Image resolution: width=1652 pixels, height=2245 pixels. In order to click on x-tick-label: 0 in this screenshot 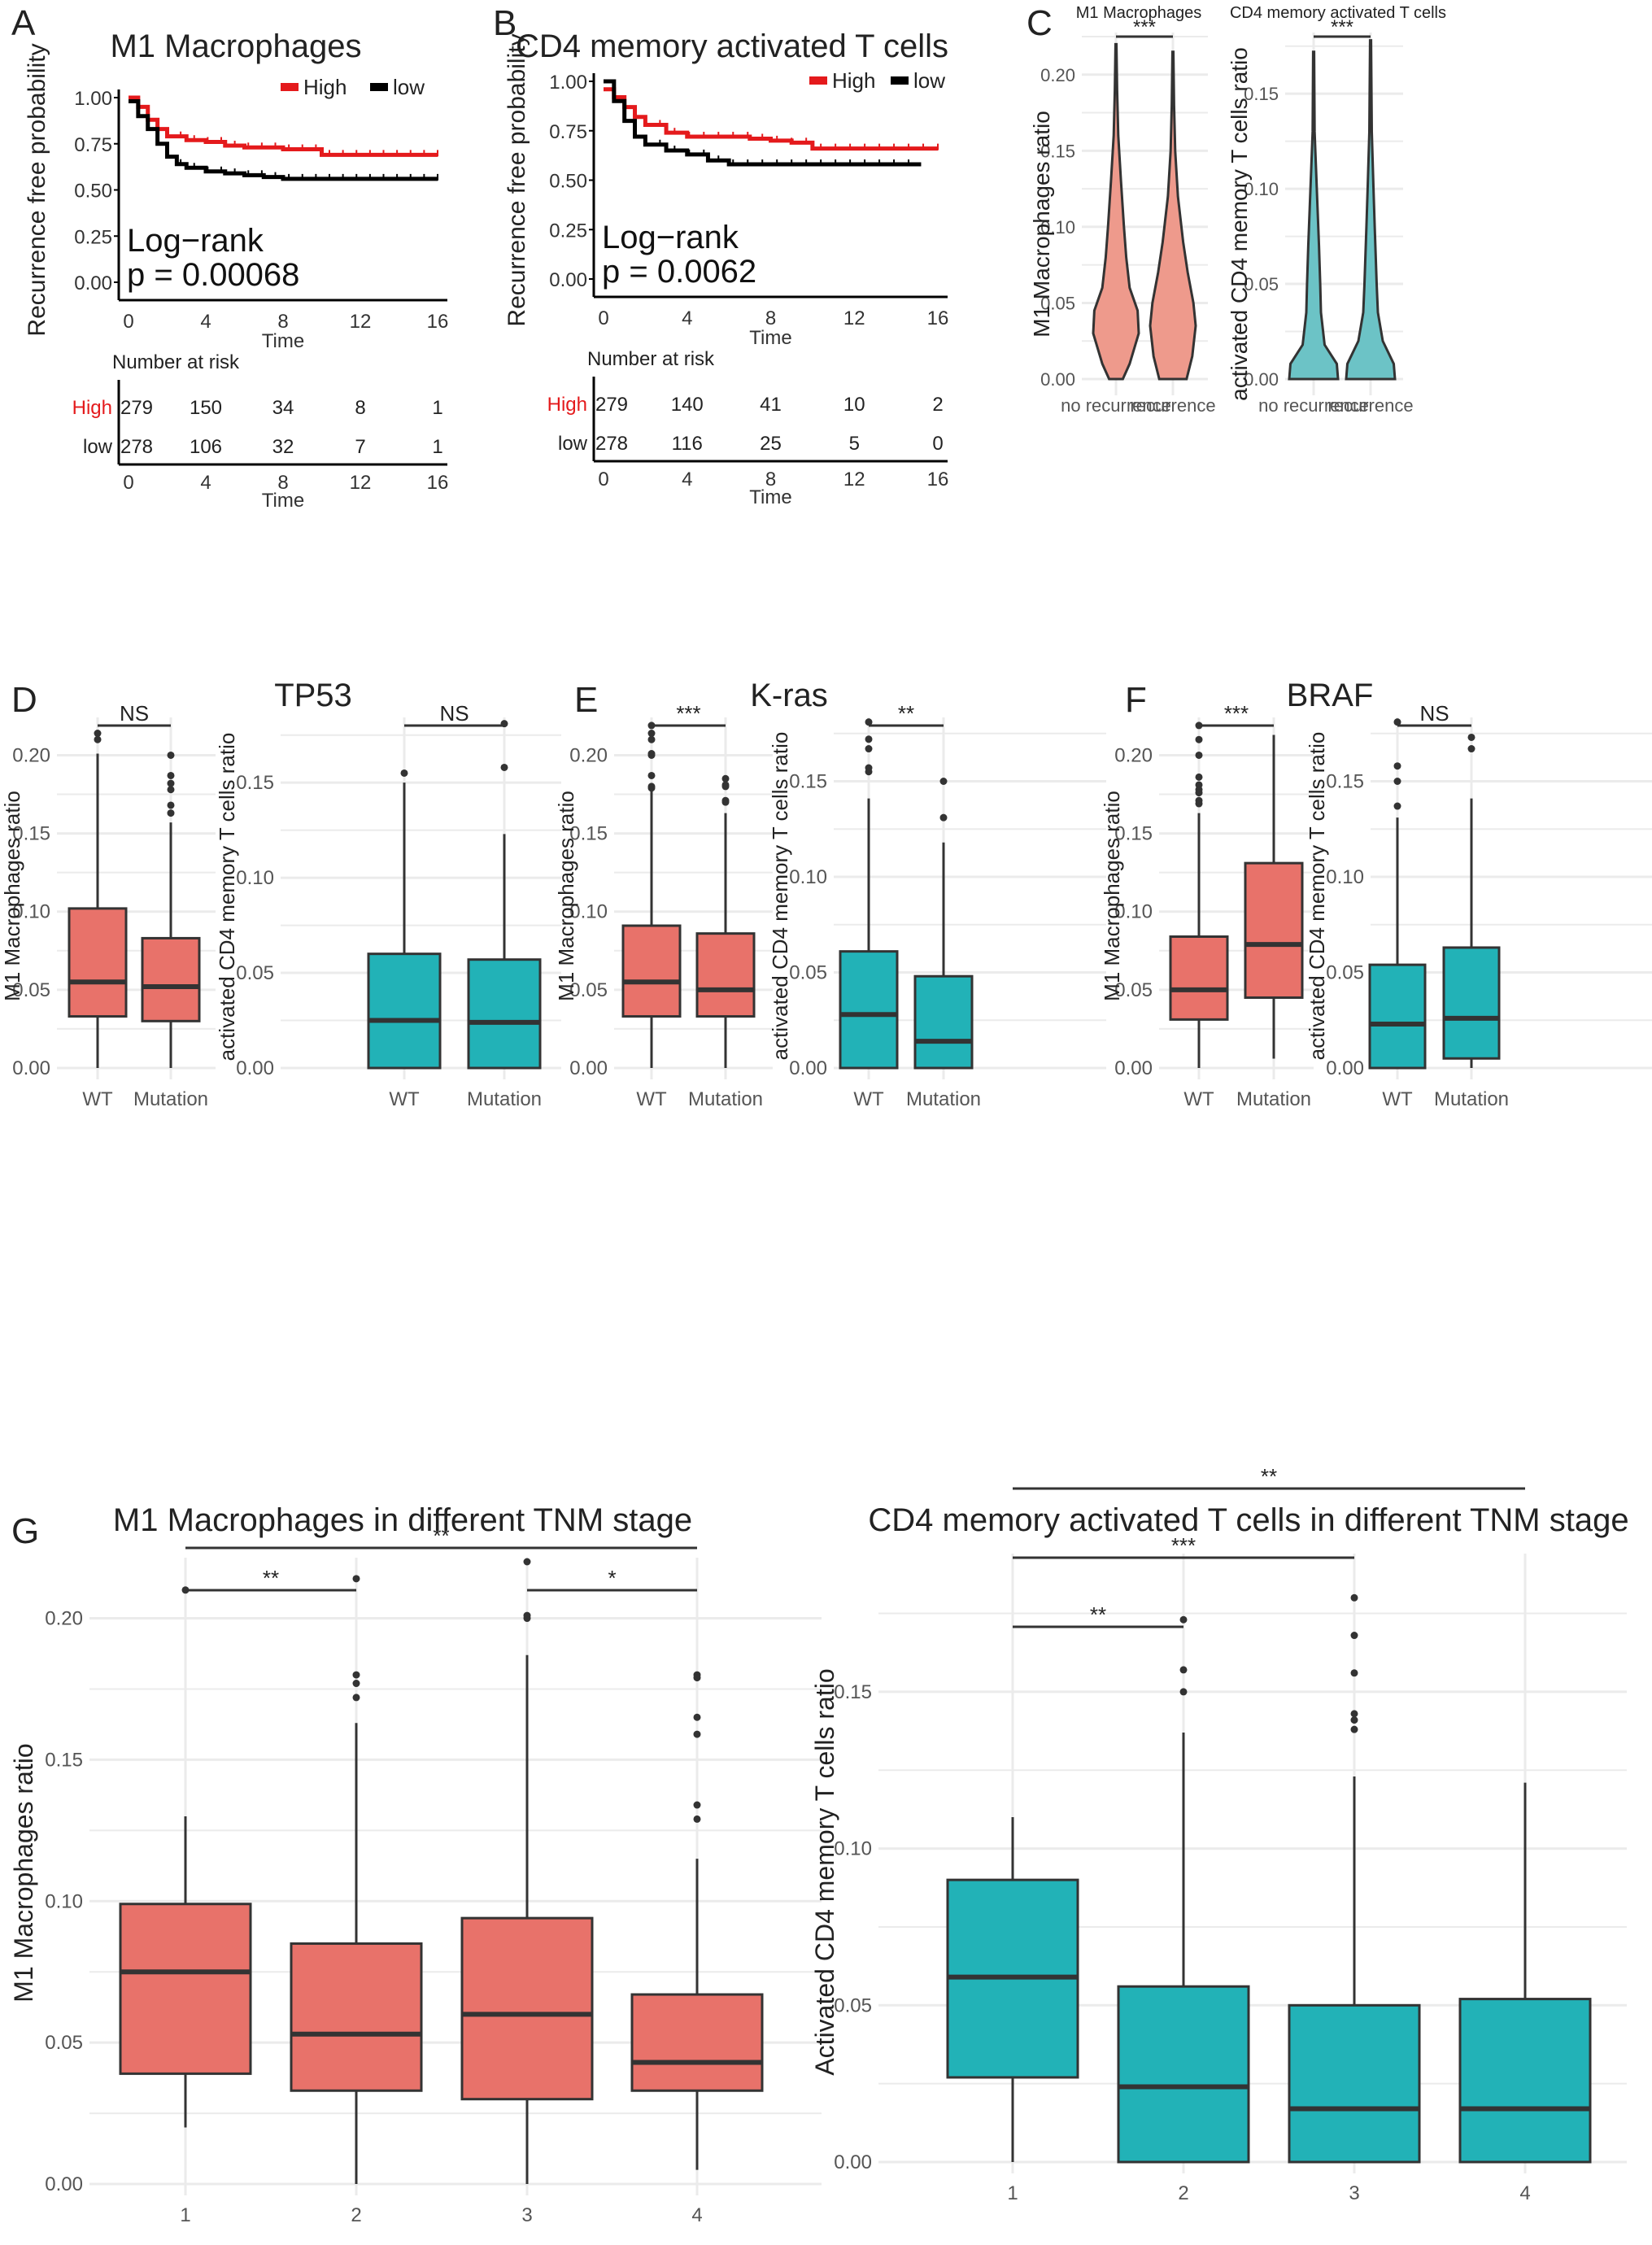, I will do `click(128, 322)`.